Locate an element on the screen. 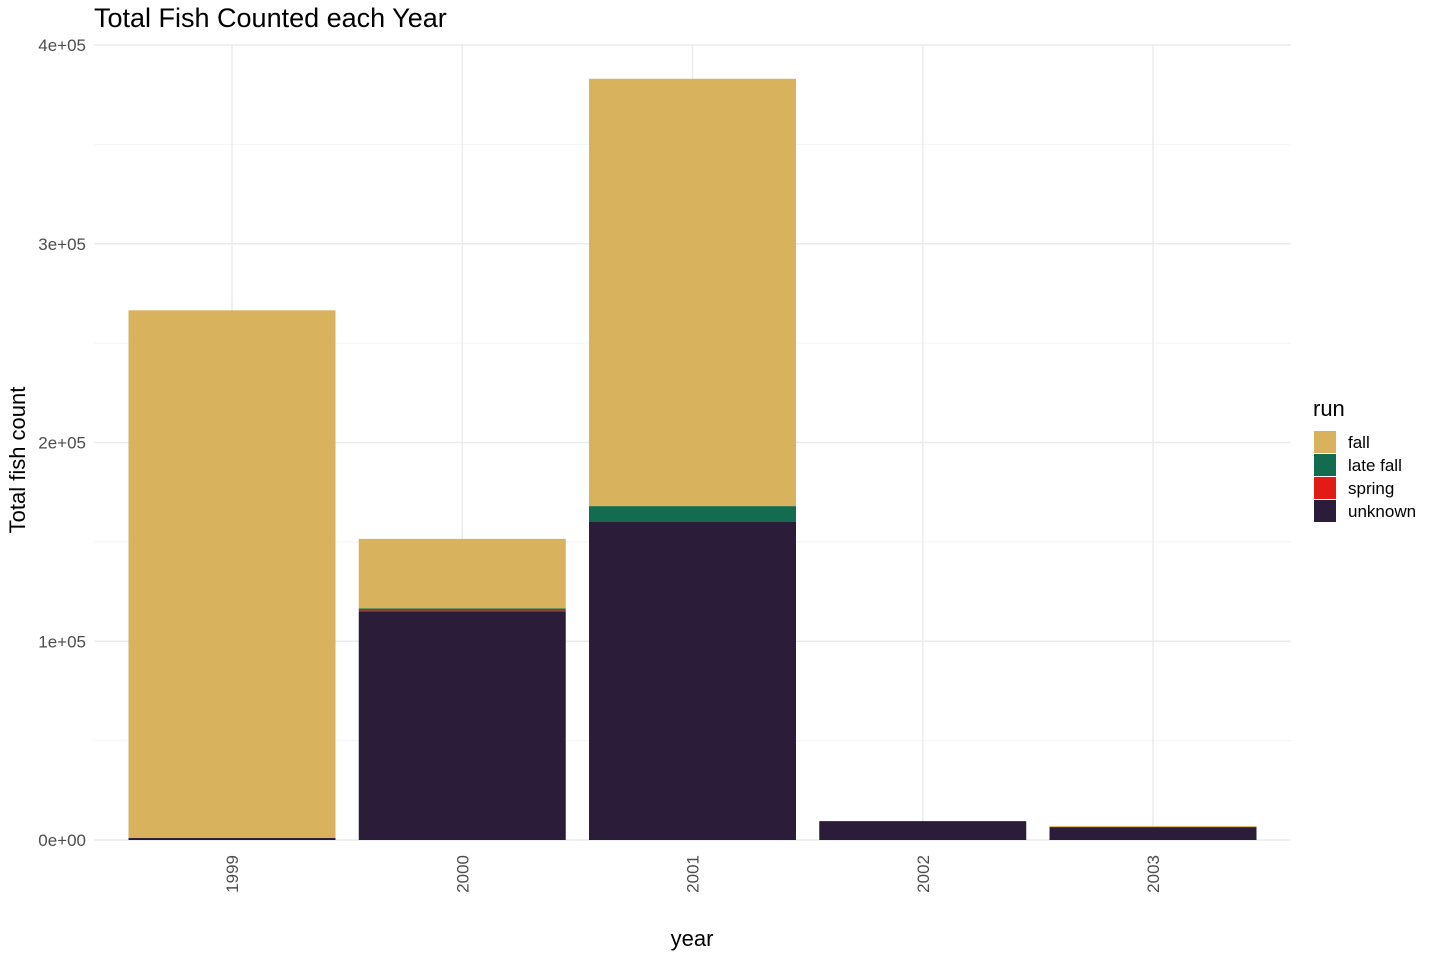 Image resolution: width=1440 pixels, height=960 pixels. bar-2002-unknown is located at coordinates (923, 830).